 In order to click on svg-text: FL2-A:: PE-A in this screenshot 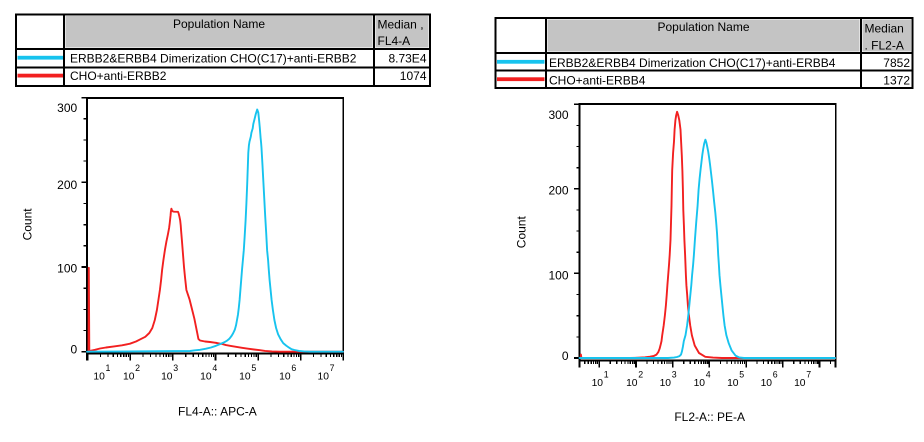, I will do `click(709, 417)`.